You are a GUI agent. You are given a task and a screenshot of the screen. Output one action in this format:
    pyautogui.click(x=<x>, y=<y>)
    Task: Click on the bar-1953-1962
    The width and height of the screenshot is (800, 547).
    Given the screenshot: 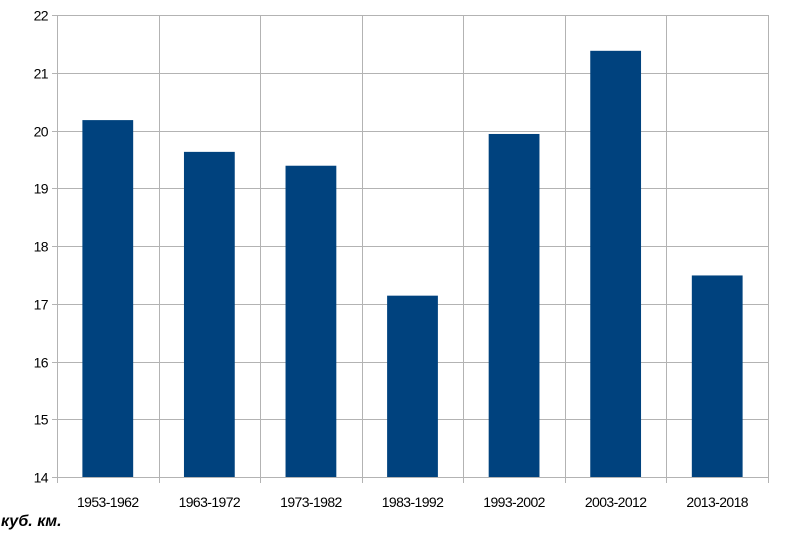 What is the action you would take?
    pyautogui.click(x=108, y=298)
    